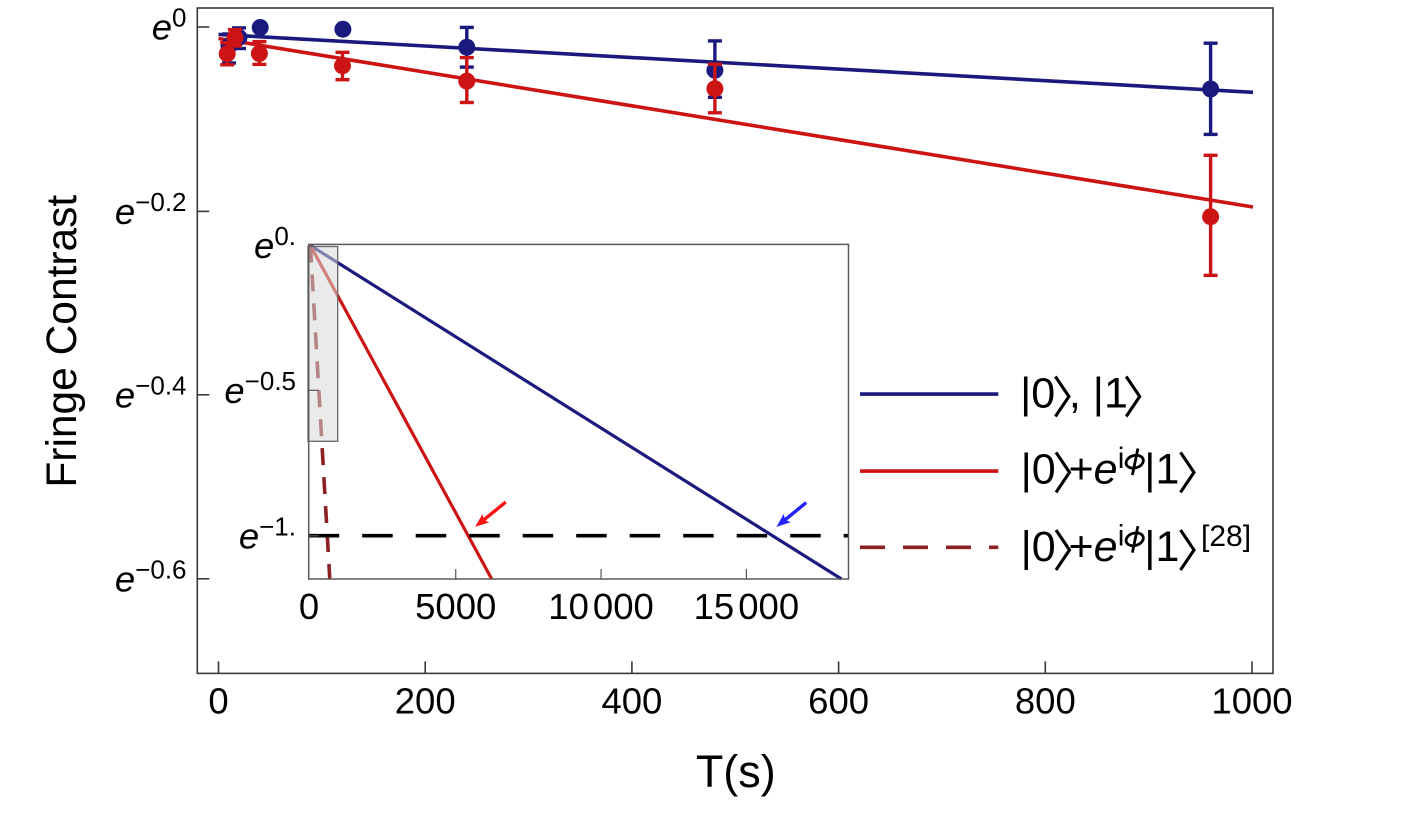 The width and height of the screenshot is (1419, 815). Describe the element at coordinates (62, 341) in the screenshot. I see `svg-text: Fringe Contrast` at that location.